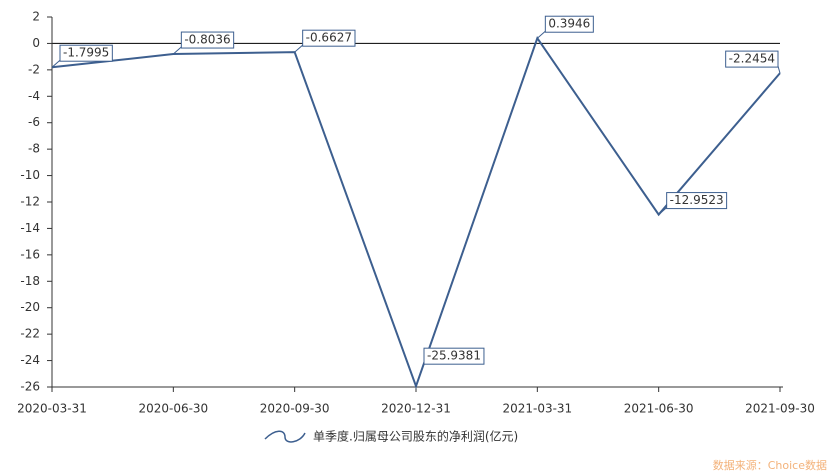  What do you see at coordinates (30, 175) in the screenshot?
I see `y-tick-label: -10` at bounding box center [30, 175].